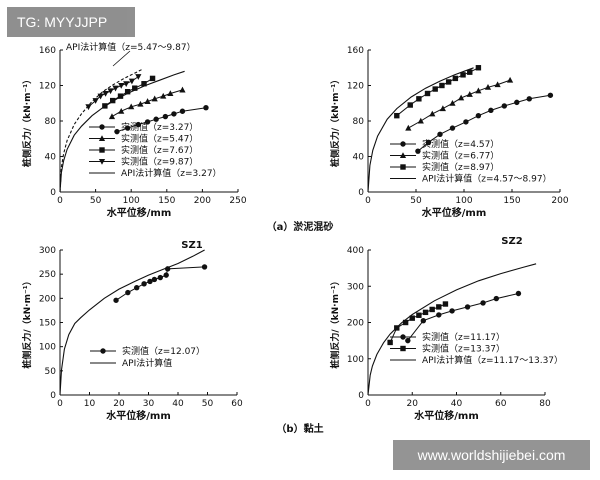  What do you see at coordinates (359, 122) in the screenshot?
I see `y-tick-label: 80` at bounding box center [359, 122].